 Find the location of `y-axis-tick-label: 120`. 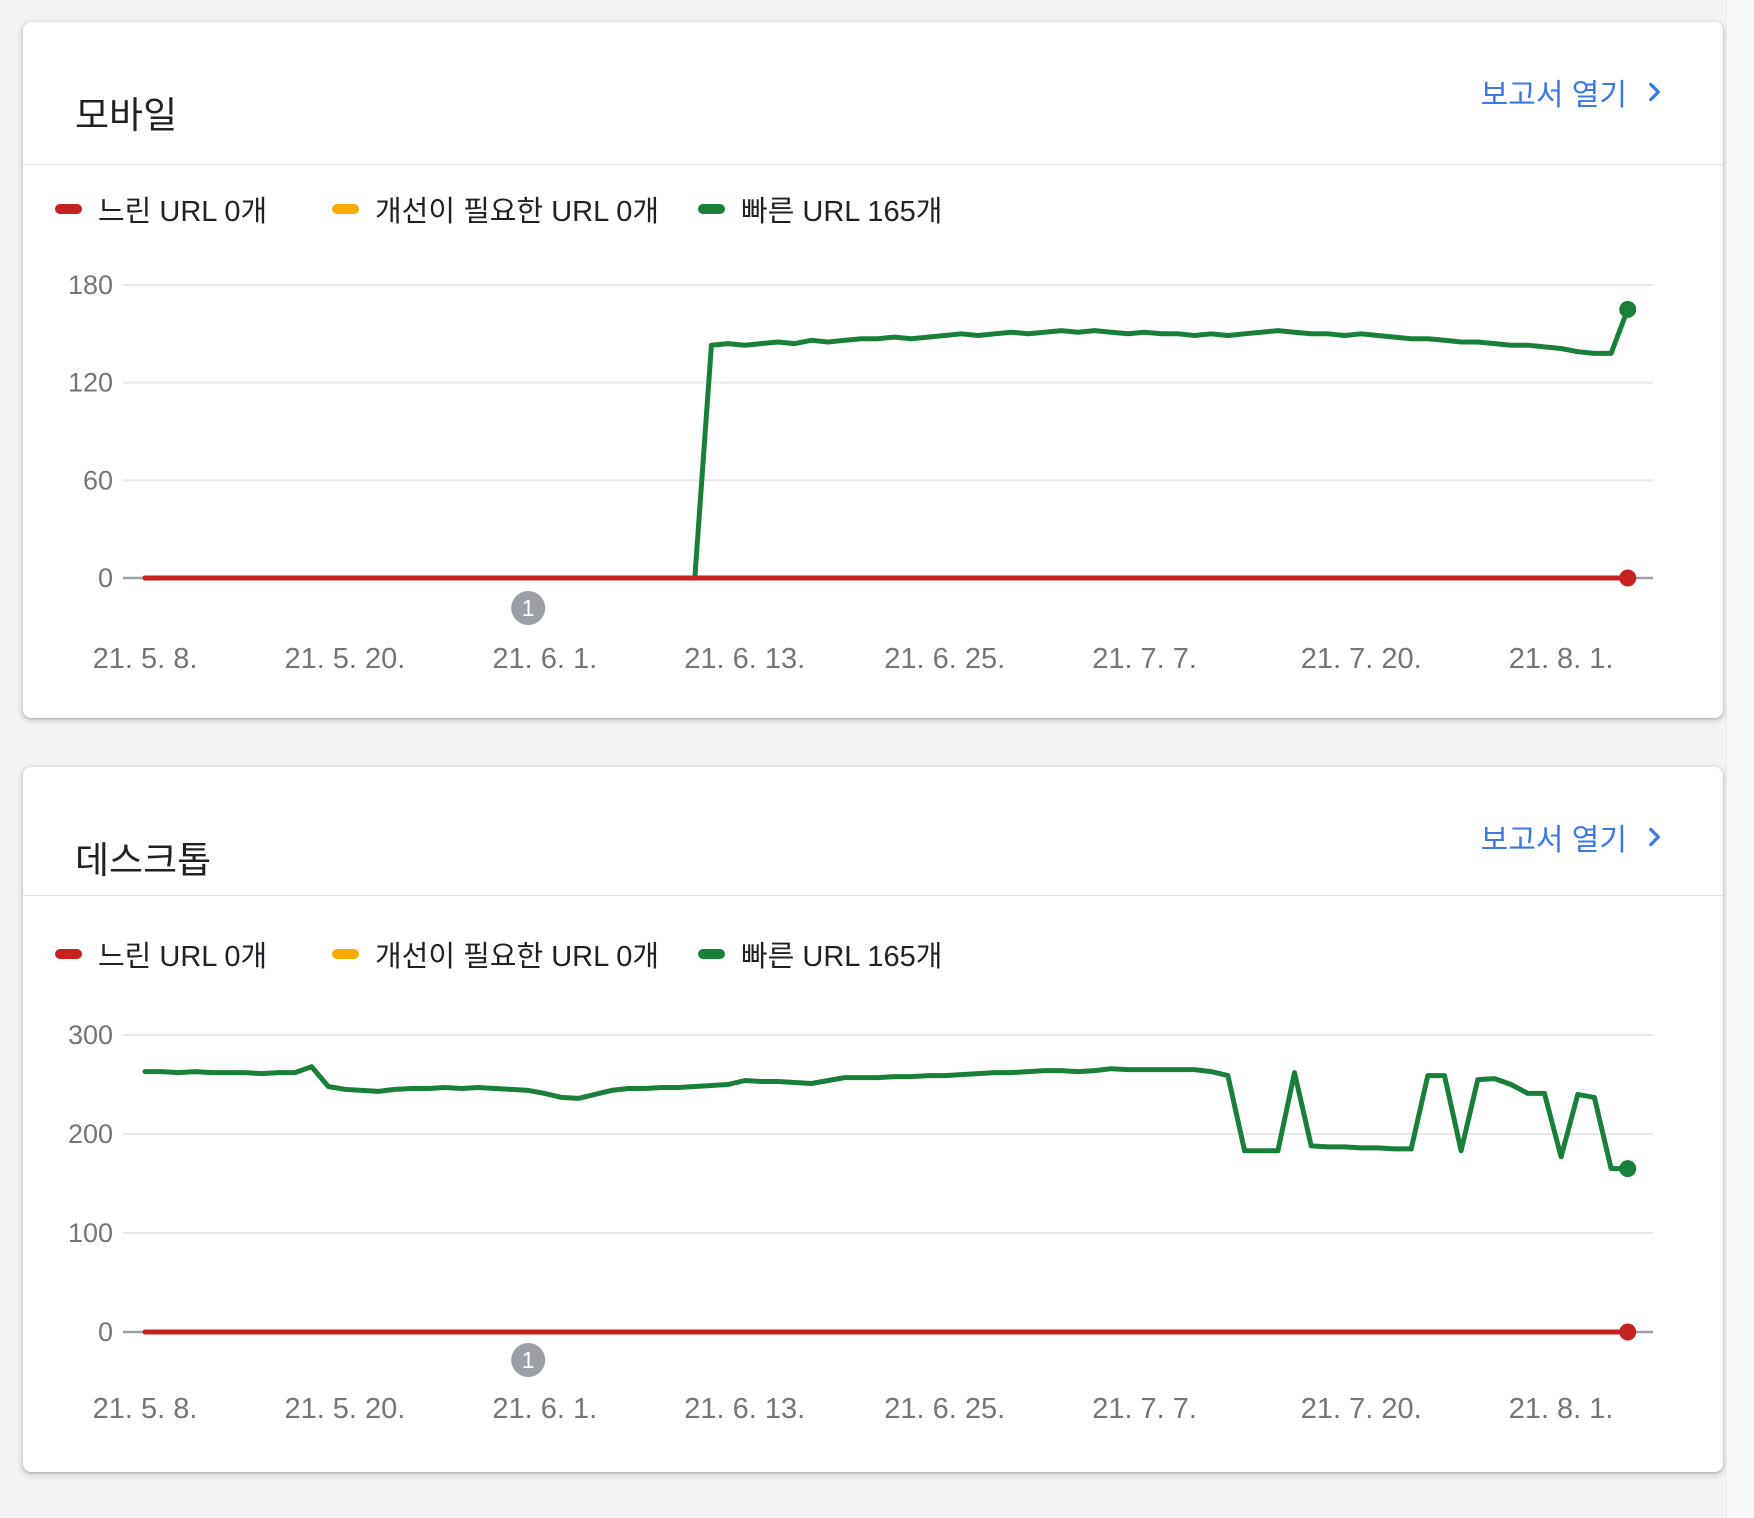

y-axis-tick-label: 120 is located at coordinates (90, 383).